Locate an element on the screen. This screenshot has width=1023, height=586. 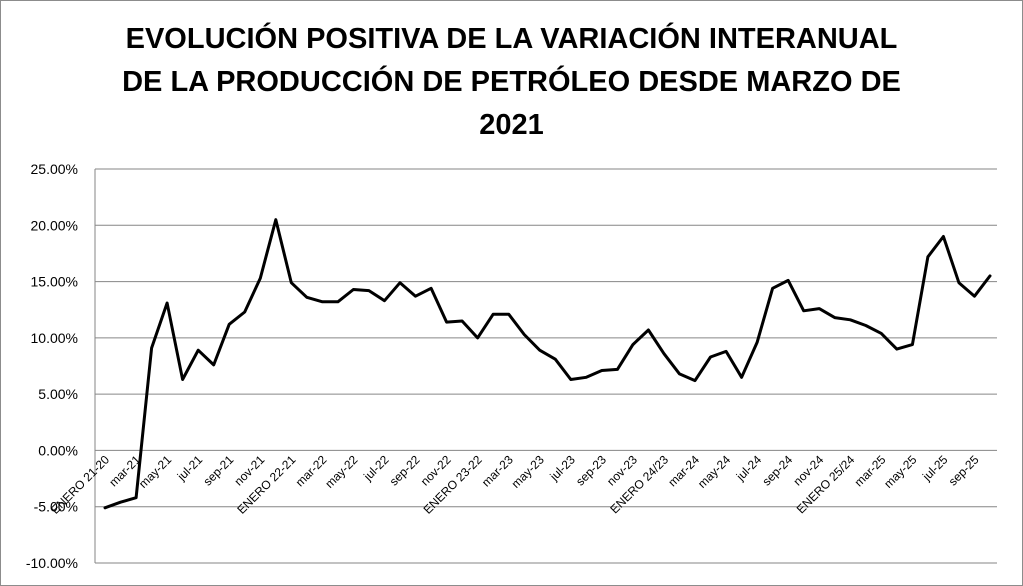
x-tick-label: may-24 is located at coordinates (714, 471).